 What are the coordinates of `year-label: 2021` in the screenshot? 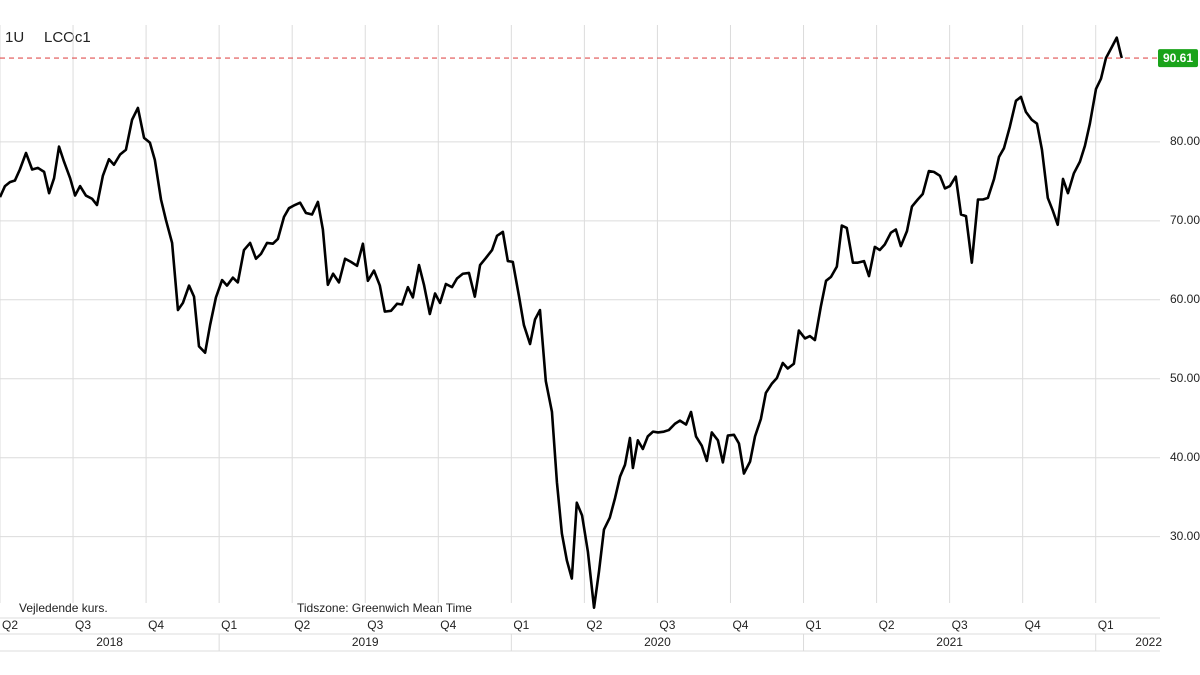 It's located at (949, 642).